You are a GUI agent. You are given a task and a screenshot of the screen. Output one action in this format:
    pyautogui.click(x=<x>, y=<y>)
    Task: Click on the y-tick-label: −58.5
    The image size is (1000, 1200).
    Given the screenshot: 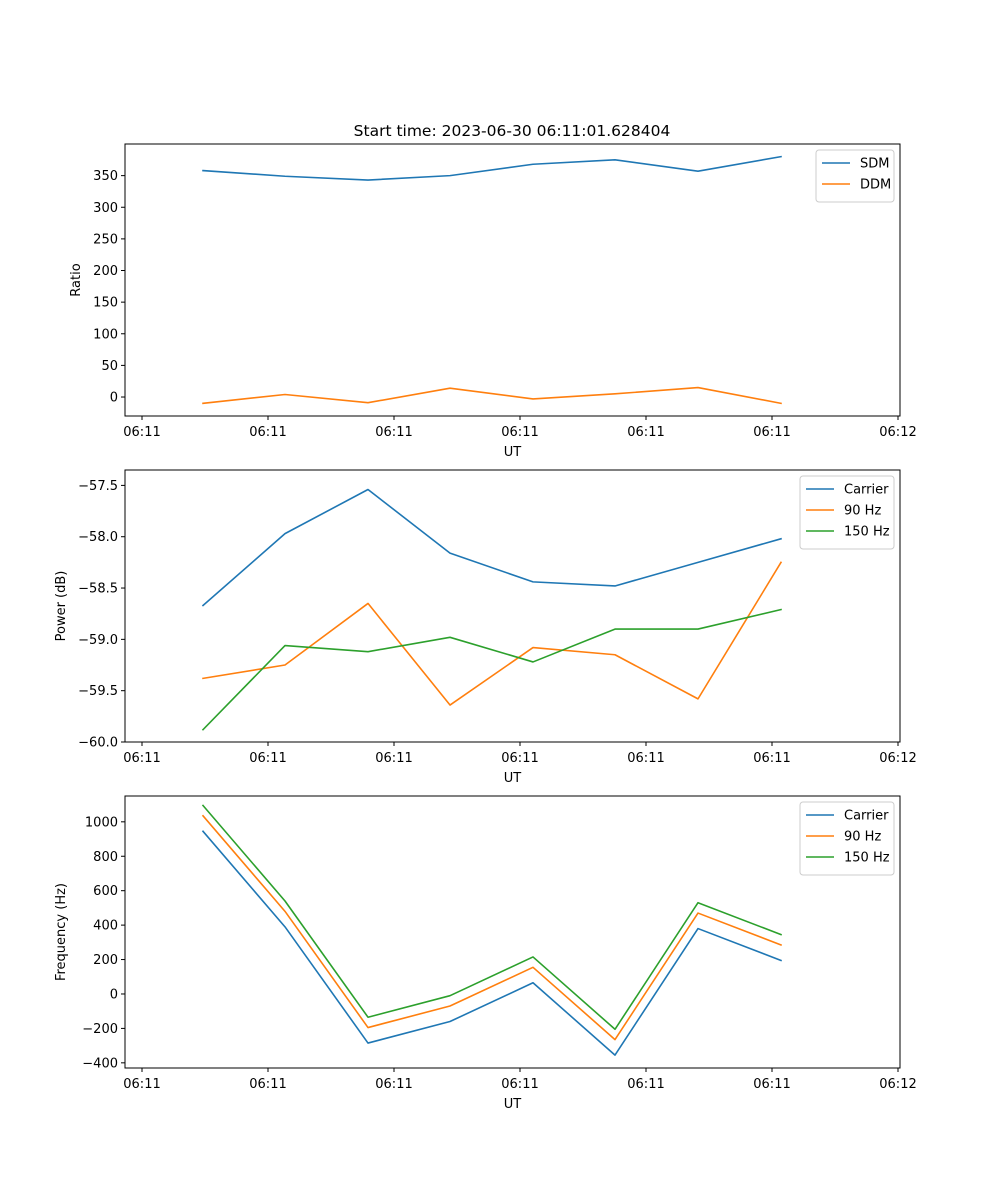 What is the action you would take?
    pyautogui.click(x=98, y=589)
    